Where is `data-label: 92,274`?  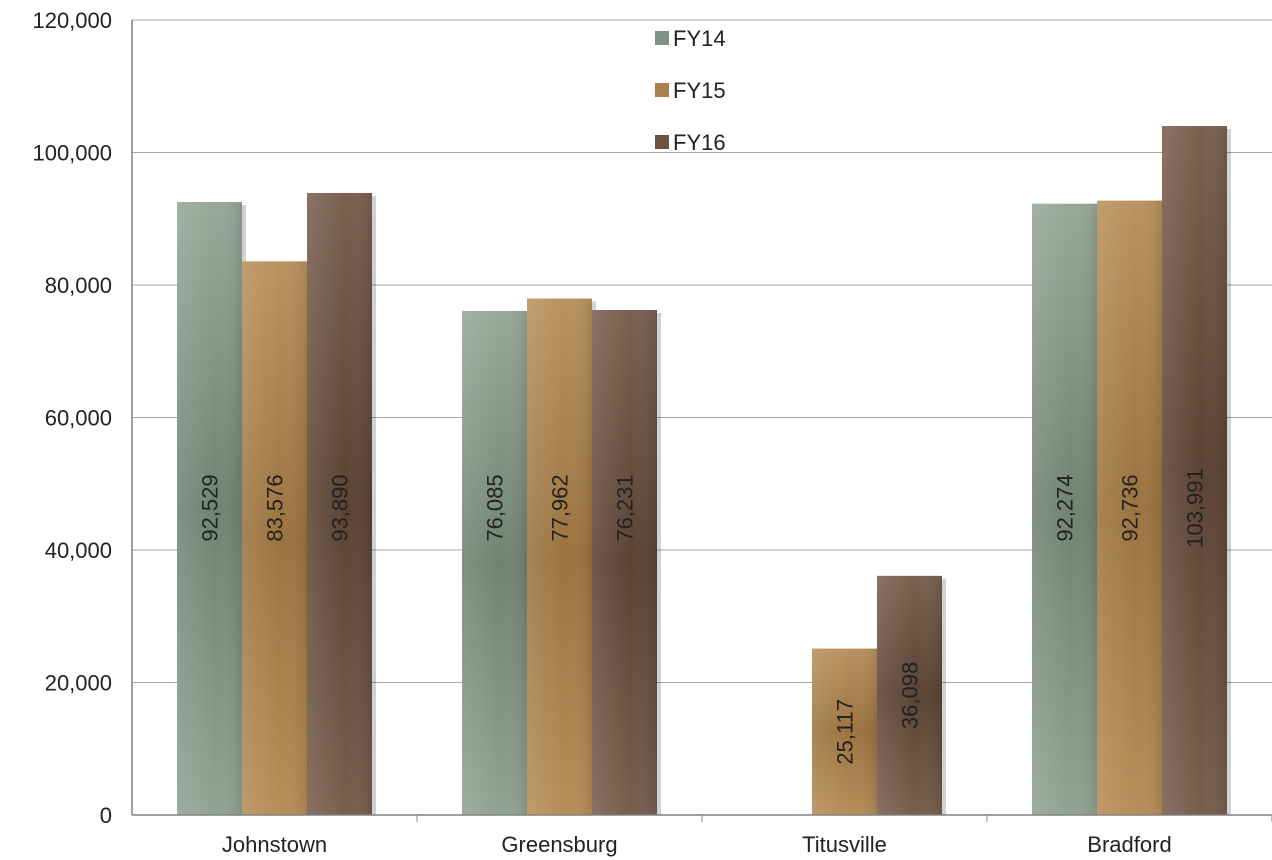 data-label: 92,274 is located at coordinates (1065, 507).